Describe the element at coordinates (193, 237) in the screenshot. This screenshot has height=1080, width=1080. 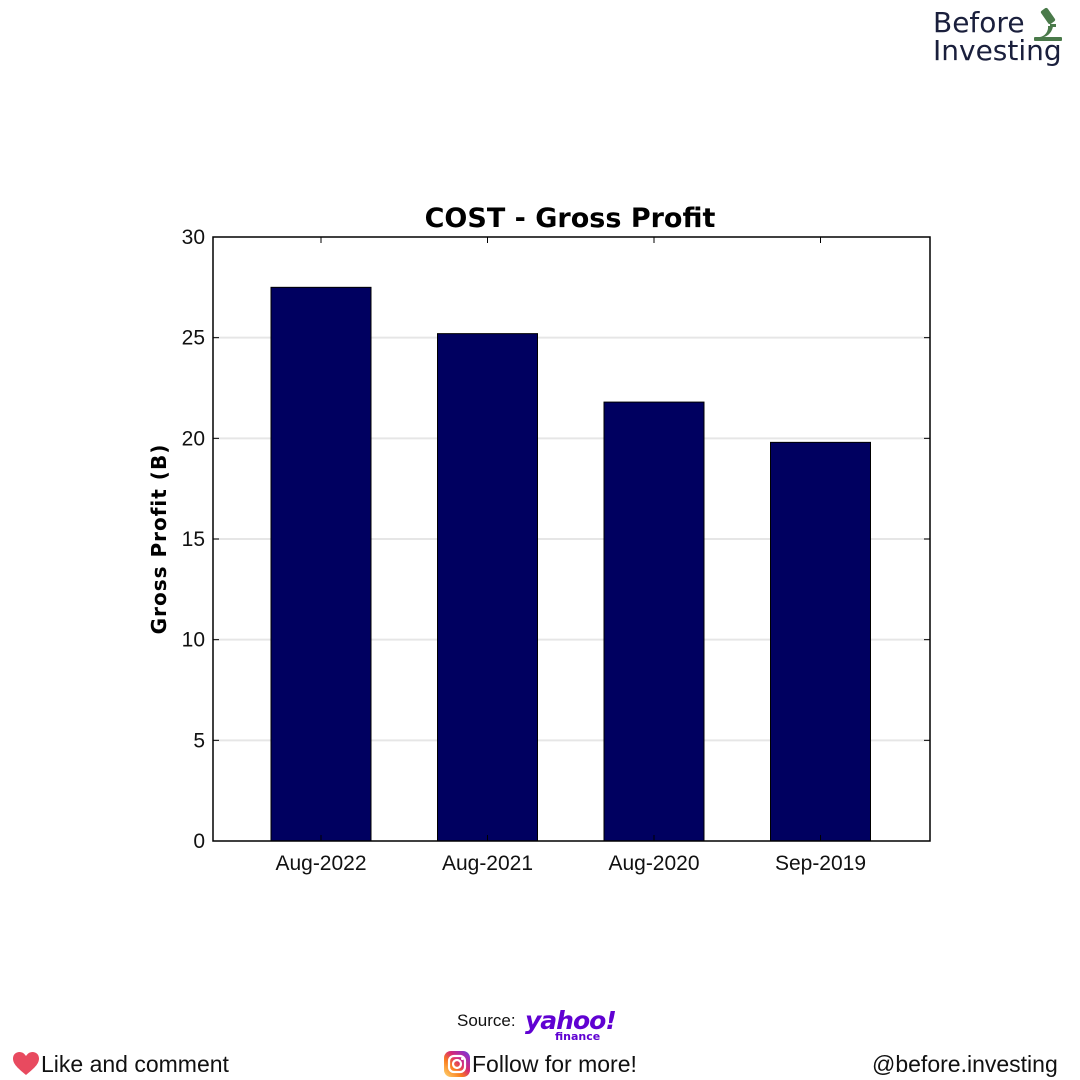
I see `y-tick-label: 30` at that location.